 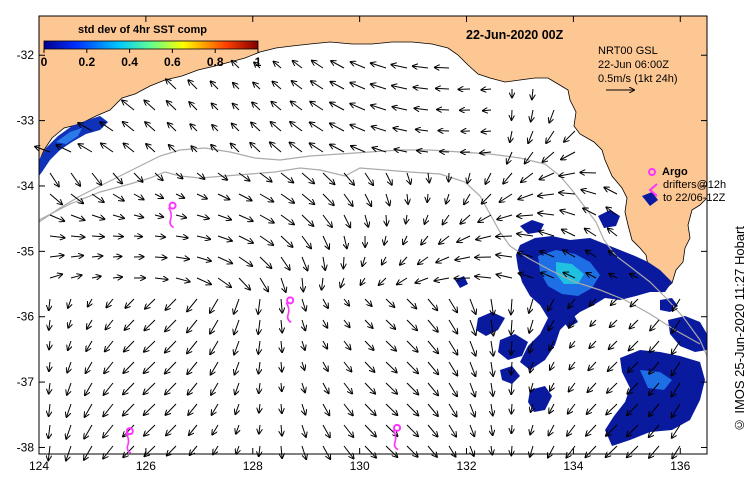 What do you see at coordinates (694, 185) in the screenshot?
I see `argo-legend-line1: drifters@12h` at bounding box center [694, 185].